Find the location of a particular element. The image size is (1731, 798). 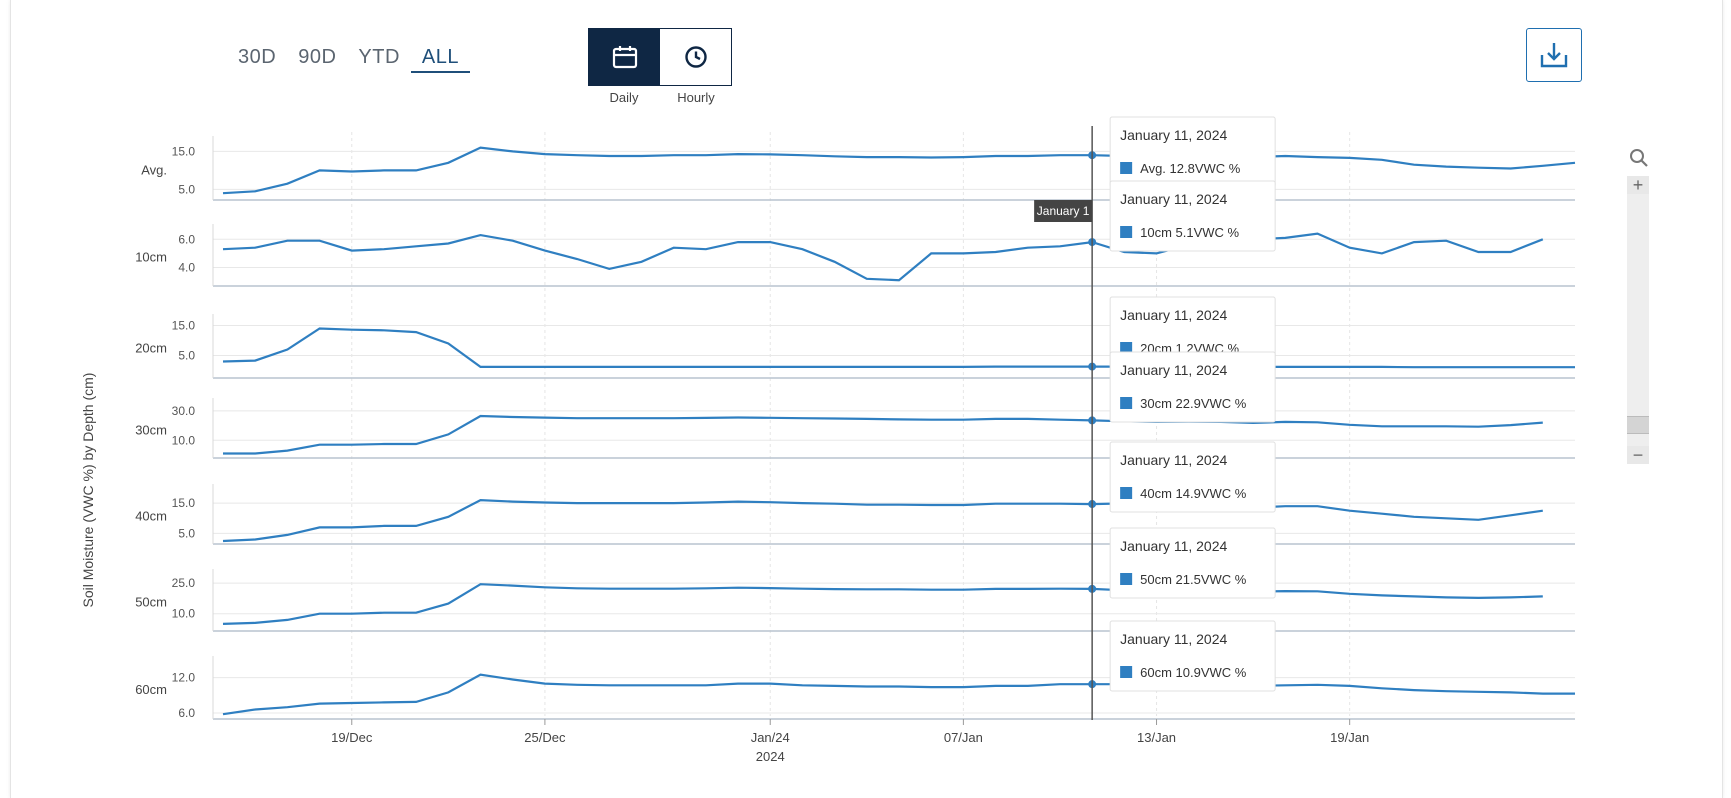

series-panel-50cm: 10.0 25.0 50cm is located at coordinates (855, 600).